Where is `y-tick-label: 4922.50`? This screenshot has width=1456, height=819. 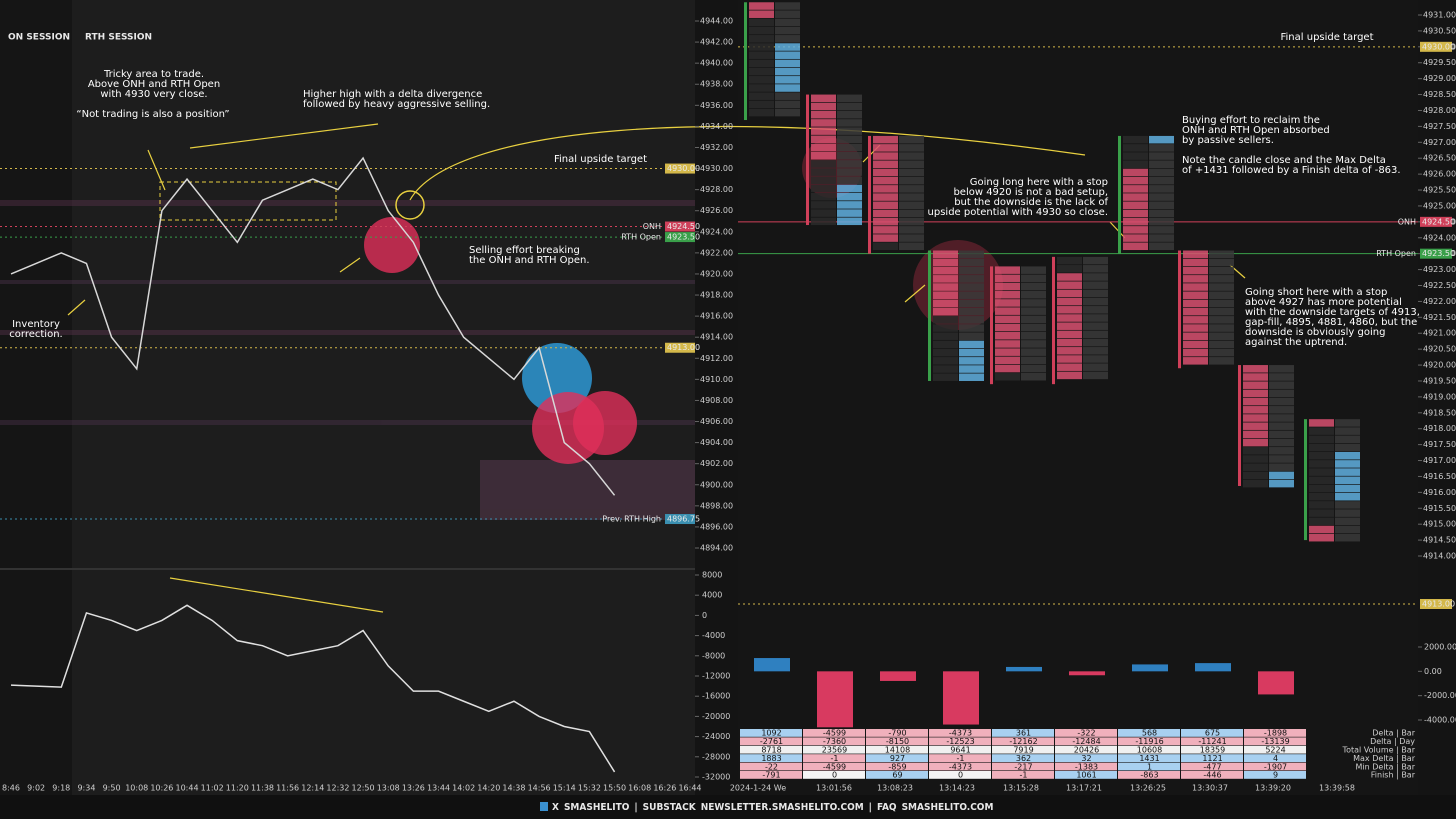 y-tick-label: 4922.50 is located at coordinates (1439, 285).